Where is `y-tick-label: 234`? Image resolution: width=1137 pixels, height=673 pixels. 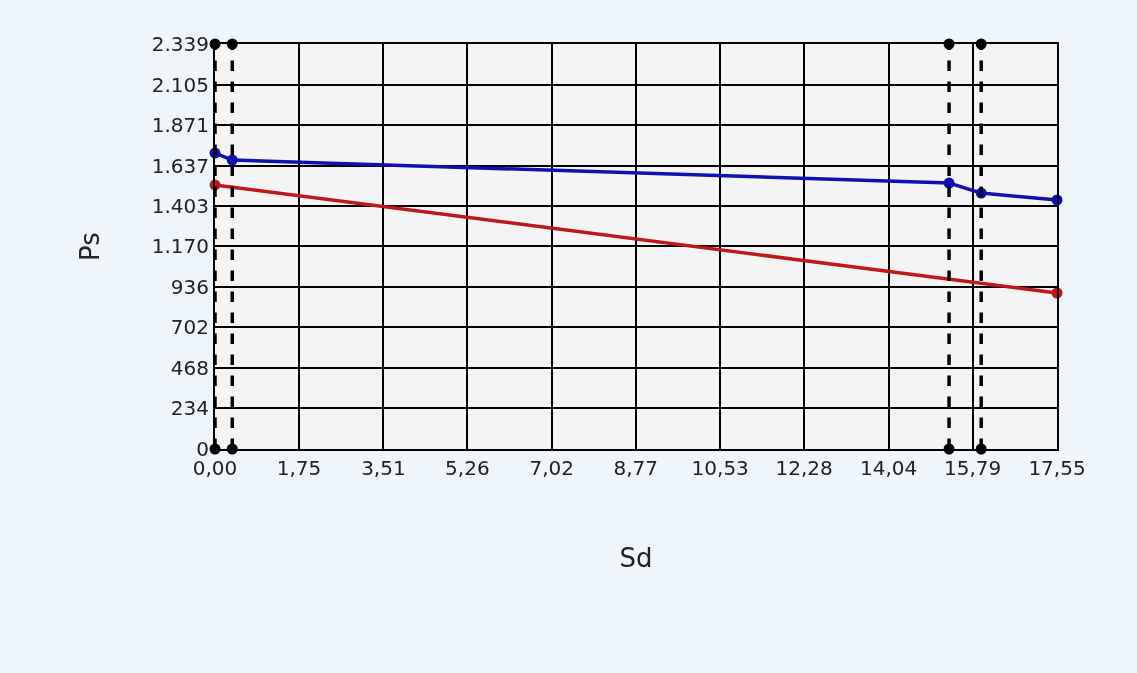
y-tick-label: 234 is located at coordinates (189, 408).